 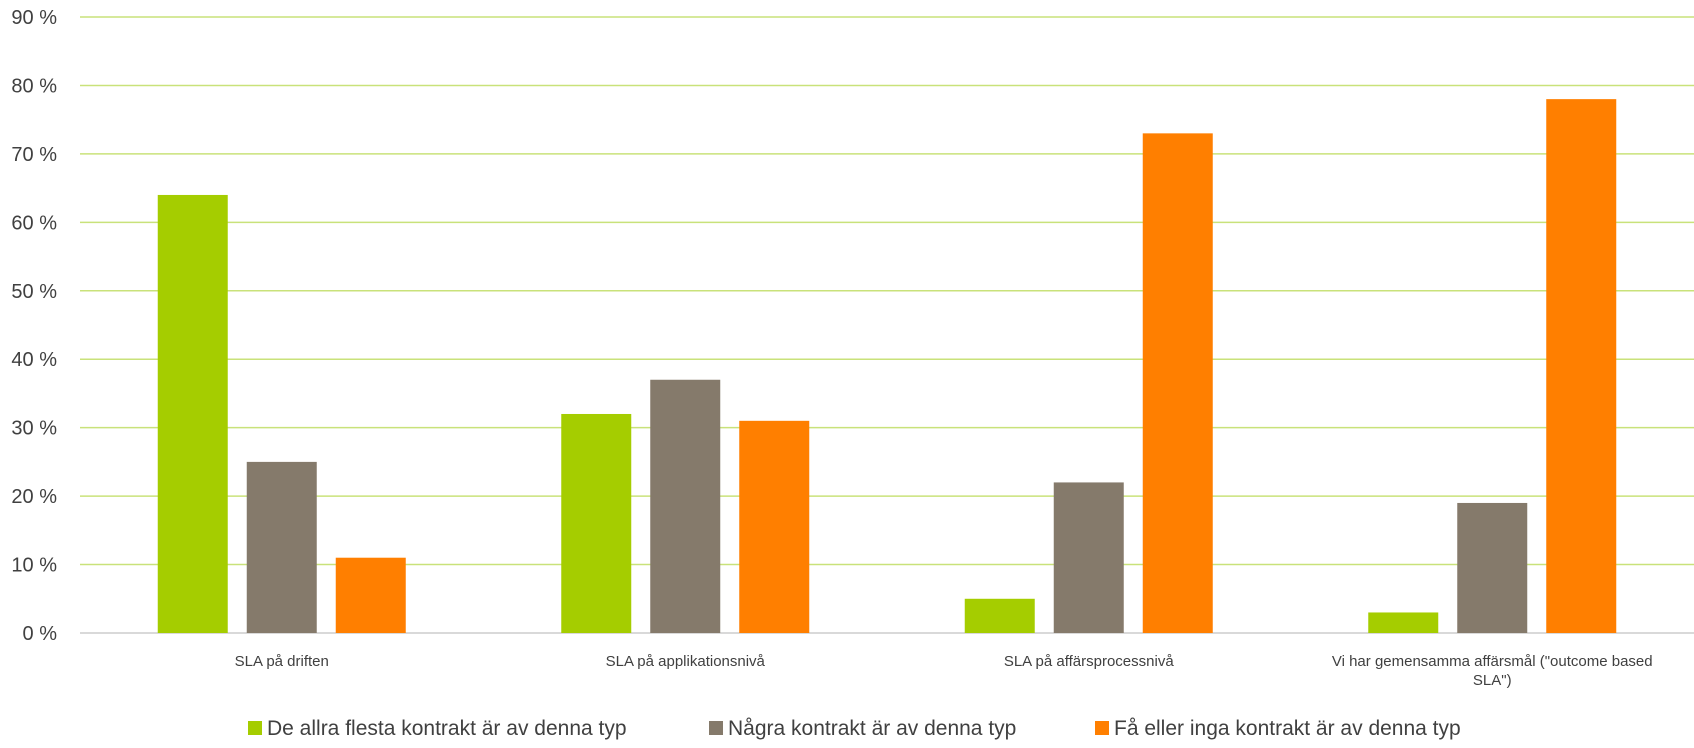 I want to click on y-tick-label: 0 %, so click(x=40, y=634).